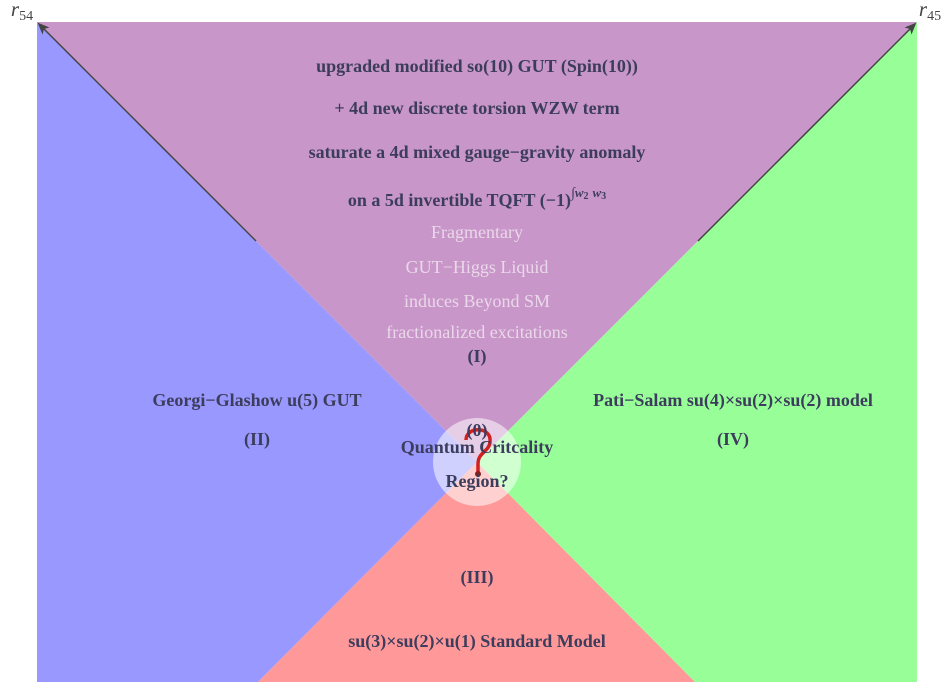 This screenshot has height=685, width=948. I want to click on axis-label: r54, so click(22, 12).